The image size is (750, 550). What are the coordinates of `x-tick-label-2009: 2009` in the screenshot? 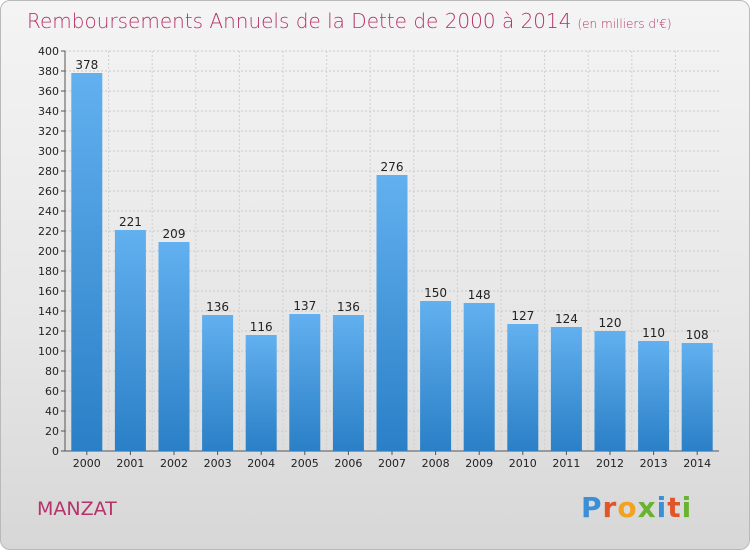 It's located at (479, 463).